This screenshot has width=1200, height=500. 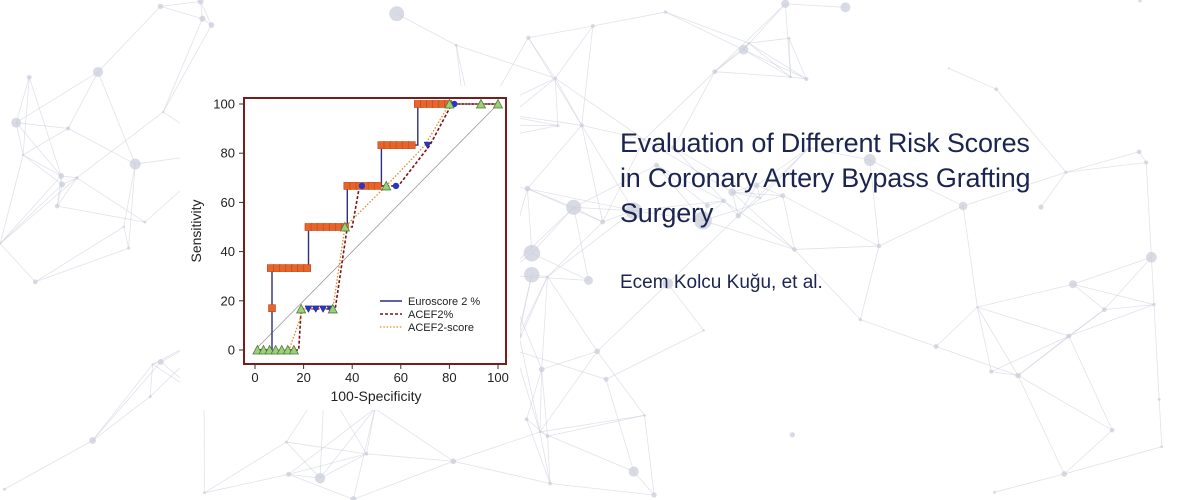 I want to click on acef2-triangle-marker, so click(x=323, y=309).